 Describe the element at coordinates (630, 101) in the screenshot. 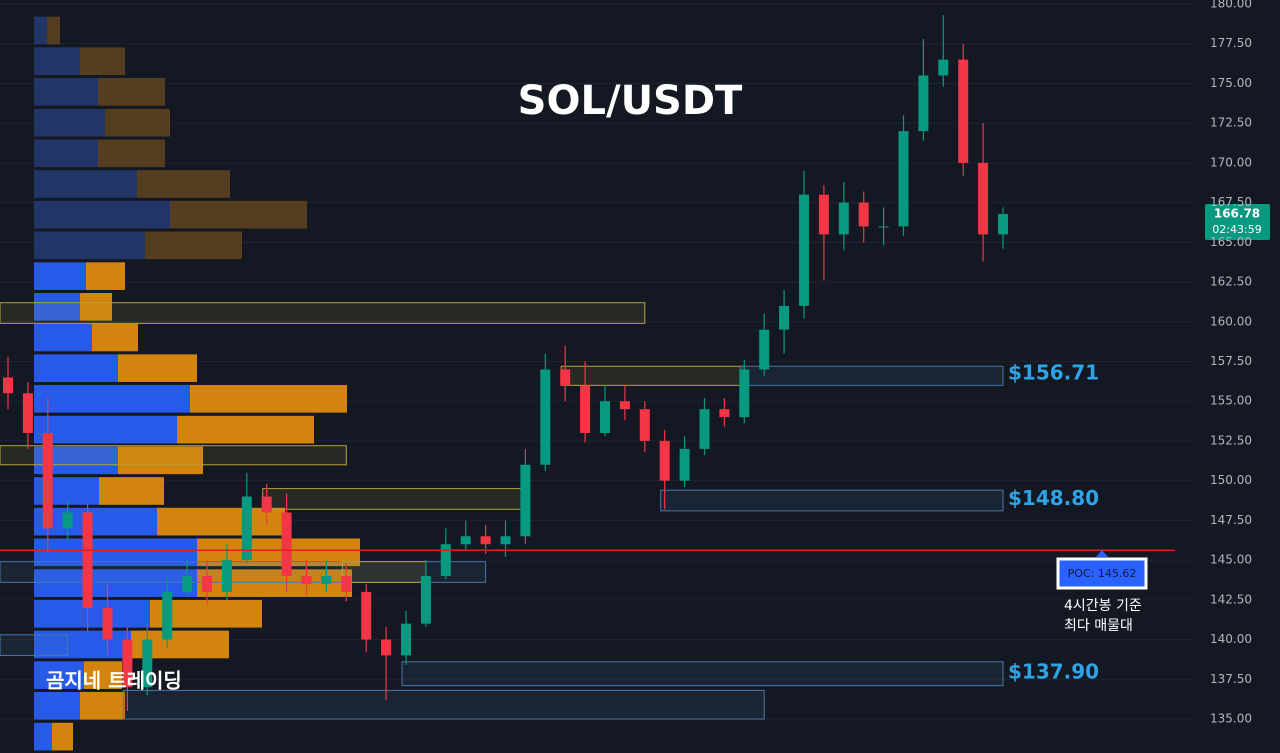

I see `chart-title: SOL/USDT` at that location.